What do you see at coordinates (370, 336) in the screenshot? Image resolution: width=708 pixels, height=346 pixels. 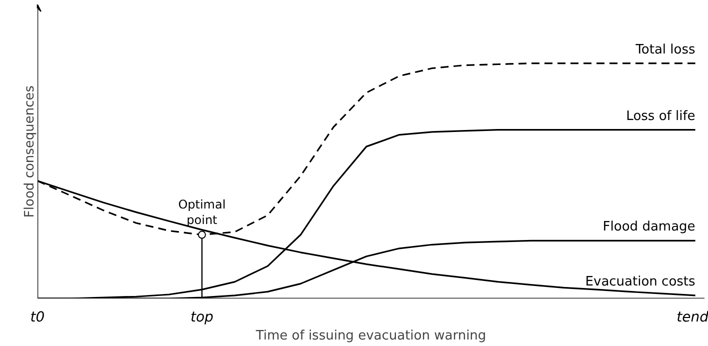 I see `x-axis-title: Time of issuing evacuation warning` at bounding box center [370, 336].